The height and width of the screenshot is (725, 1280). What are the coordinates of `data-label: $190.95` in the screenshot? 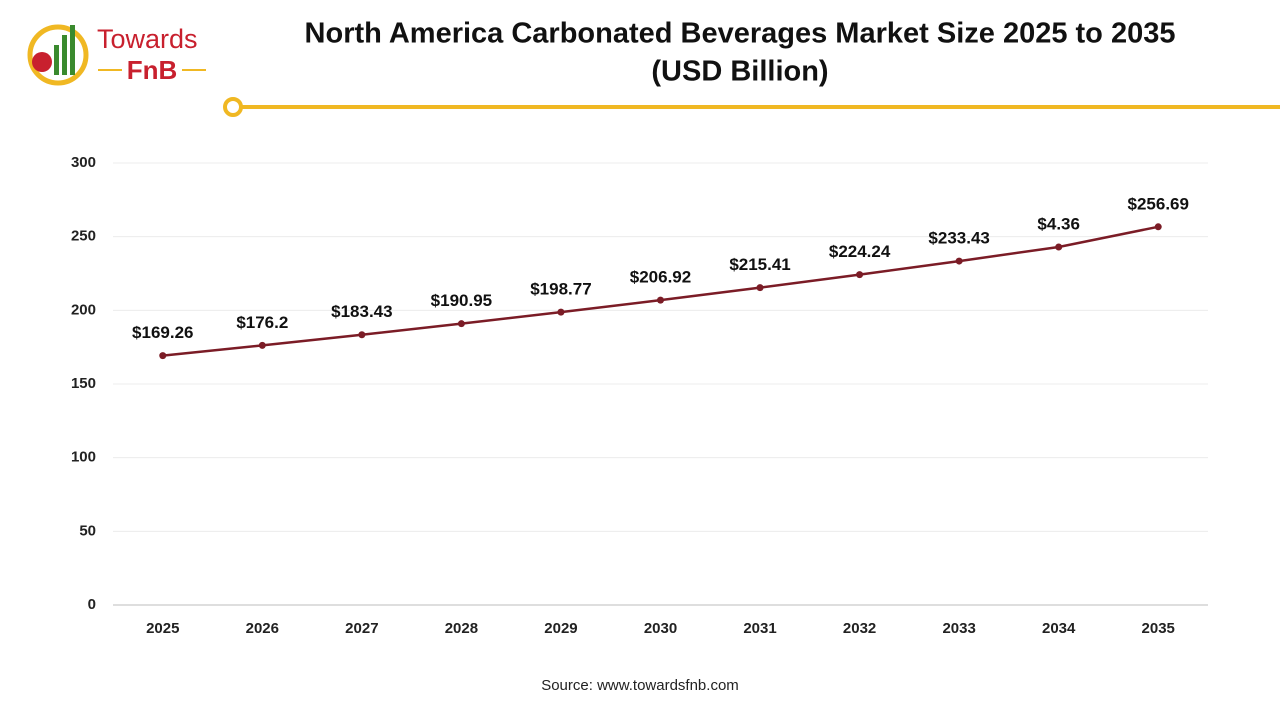 It's located at (461, 300).